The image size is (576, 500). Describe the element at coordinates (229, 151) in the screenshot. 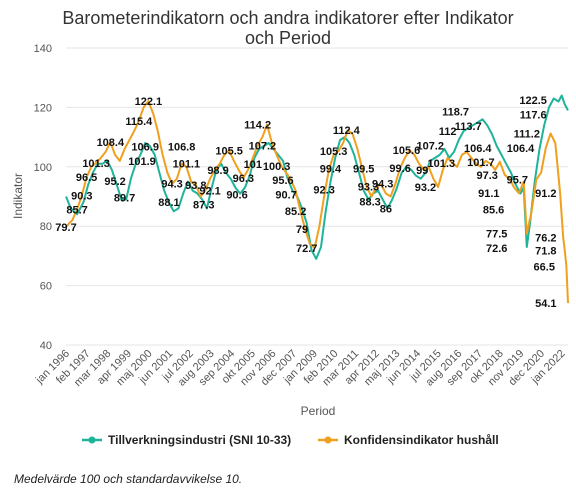

I see `data-label: 105.5` at that location.